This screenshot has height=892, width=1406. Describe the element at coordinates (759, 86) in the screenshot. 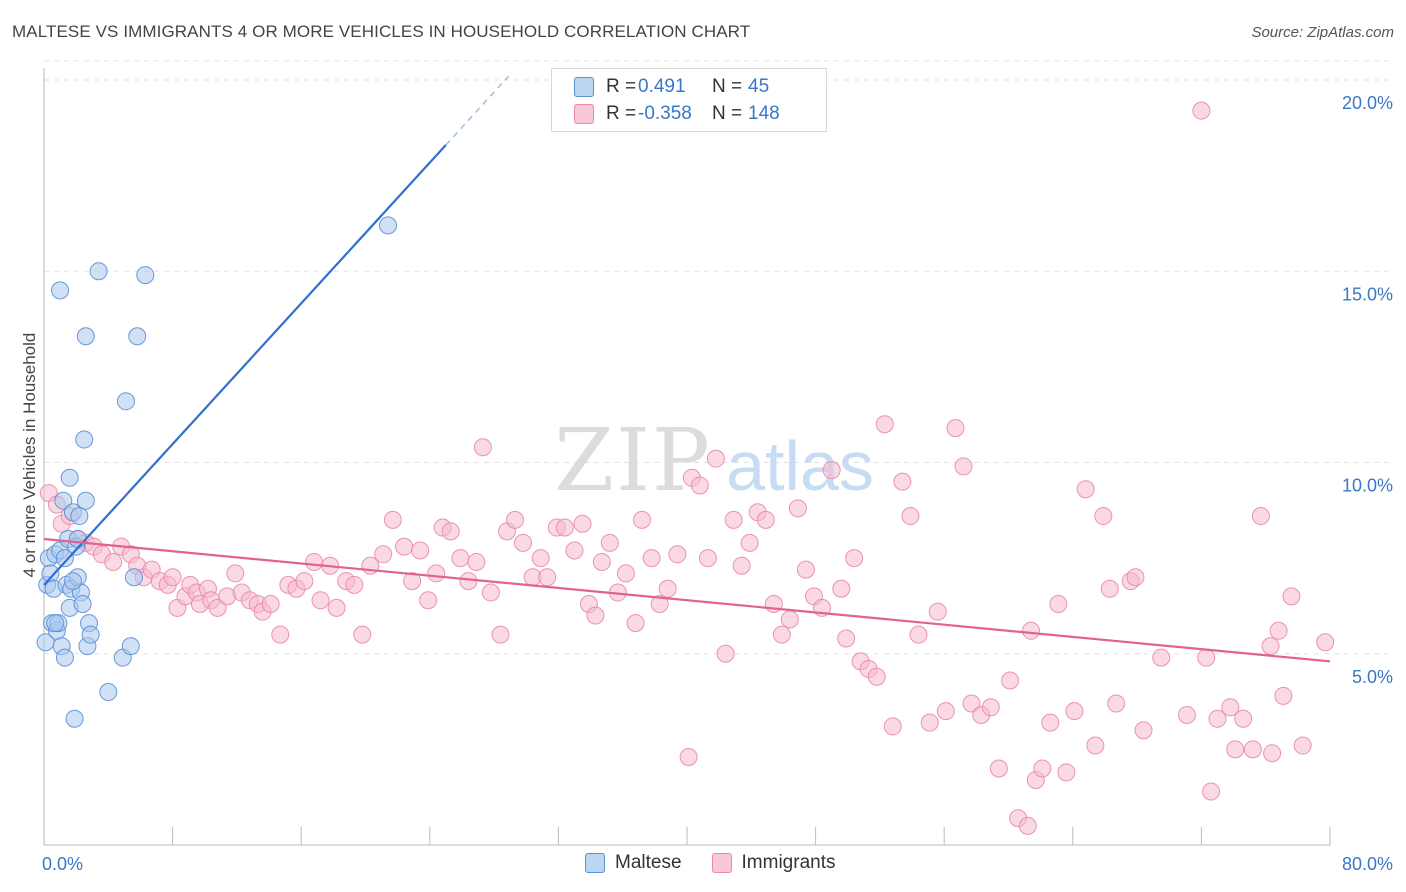

I see `n-value: 45` at that location.